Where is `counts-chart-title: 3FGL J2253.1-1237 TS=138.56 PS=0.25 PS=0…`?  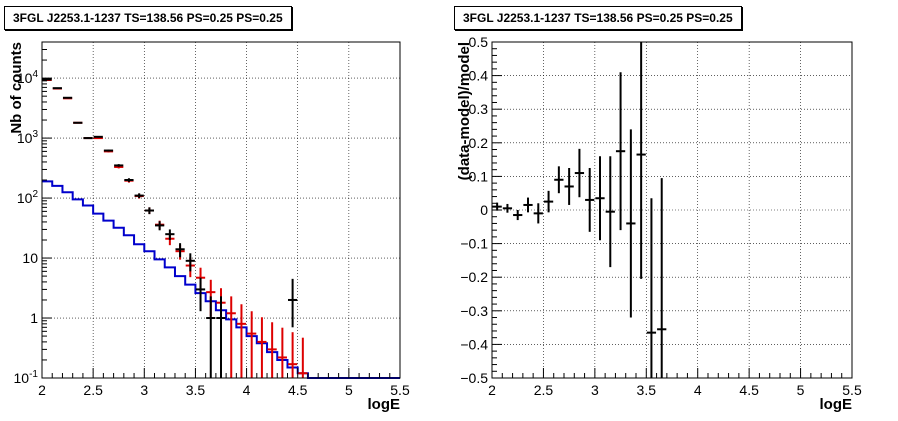
counts-chart-title: 3FGL J2253.1-1237 TS=138.56 PS=0.25 PS=0… is located at coordinates (148, 18).